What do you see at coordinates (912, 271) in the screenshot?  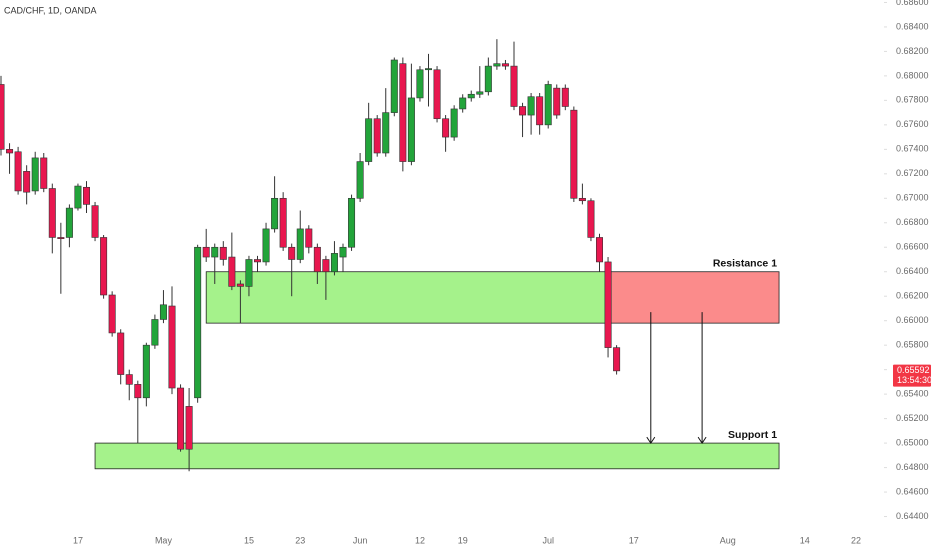 I see `y-tick-label: 0.66400` at bounding box center [912, 271].